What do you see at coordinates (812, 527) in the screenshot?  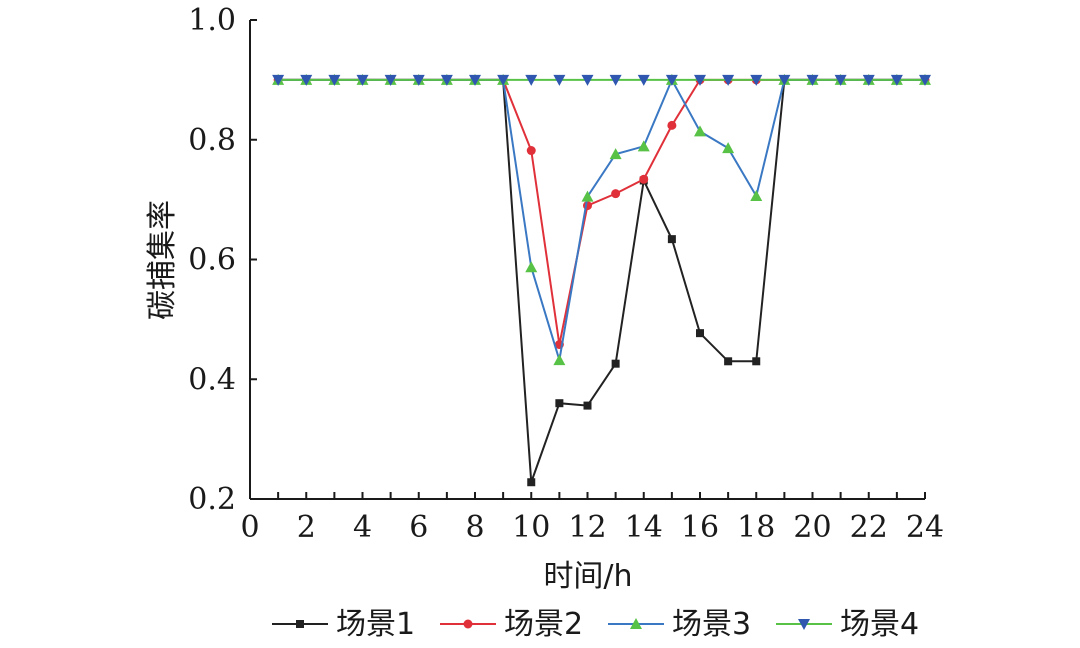 I see `x-tick-label: 20` at bounding box center [812, 527].